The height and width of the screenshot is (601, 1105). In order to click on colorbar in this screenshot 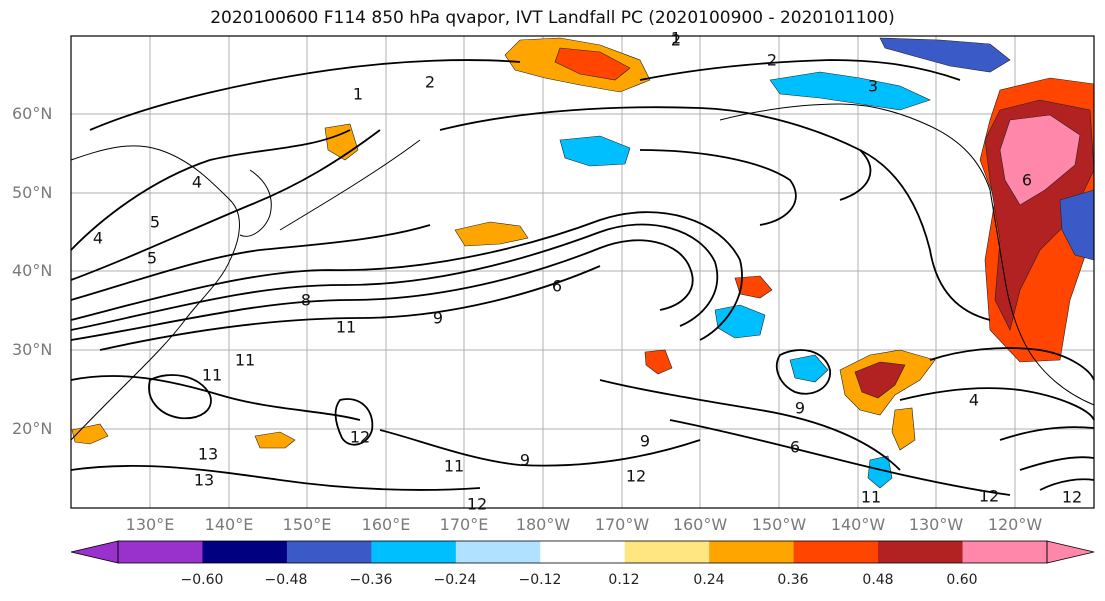, I will do `click(582, 552)`.